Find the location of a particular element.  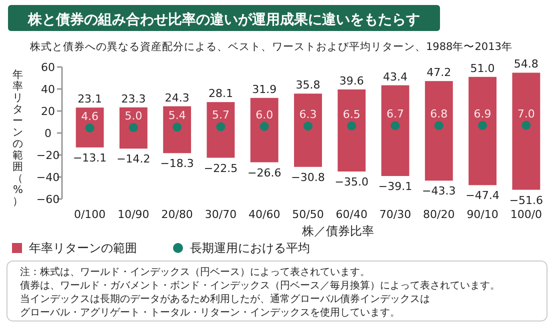

annotation: −22.5 is located at coordinates (221, 168).